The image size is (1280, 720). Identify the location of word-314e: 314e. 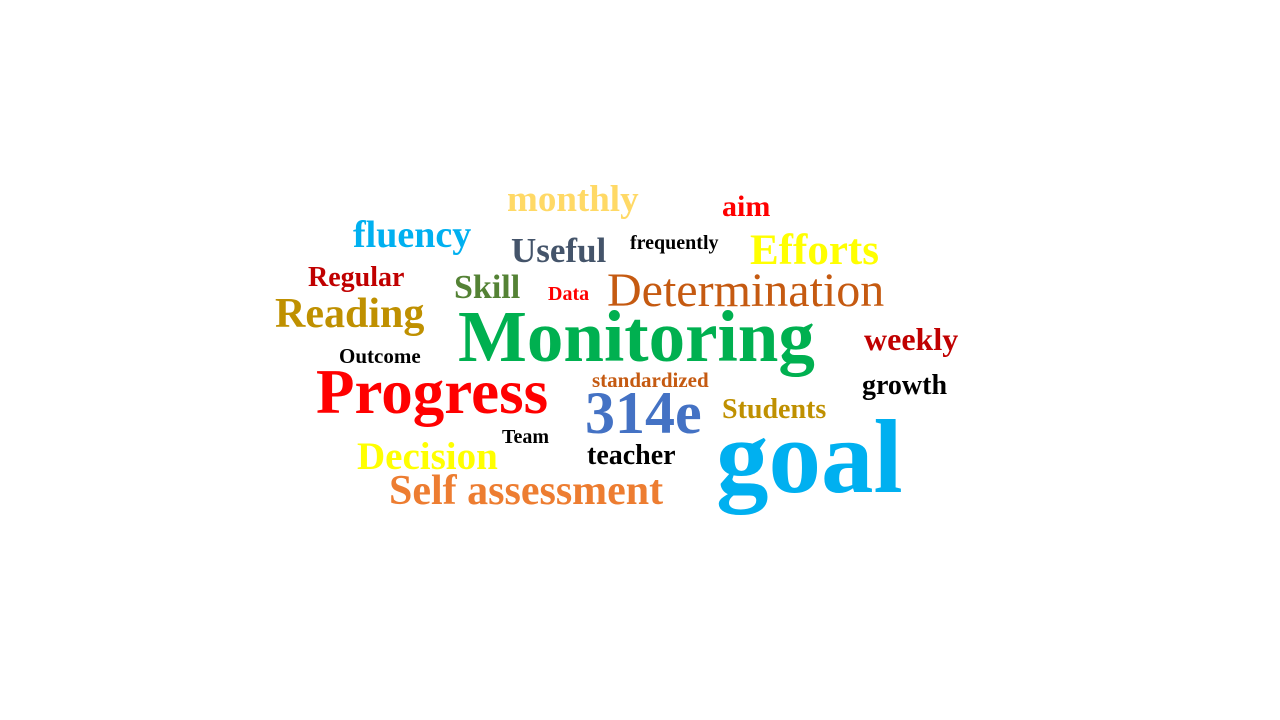
(643, 413).